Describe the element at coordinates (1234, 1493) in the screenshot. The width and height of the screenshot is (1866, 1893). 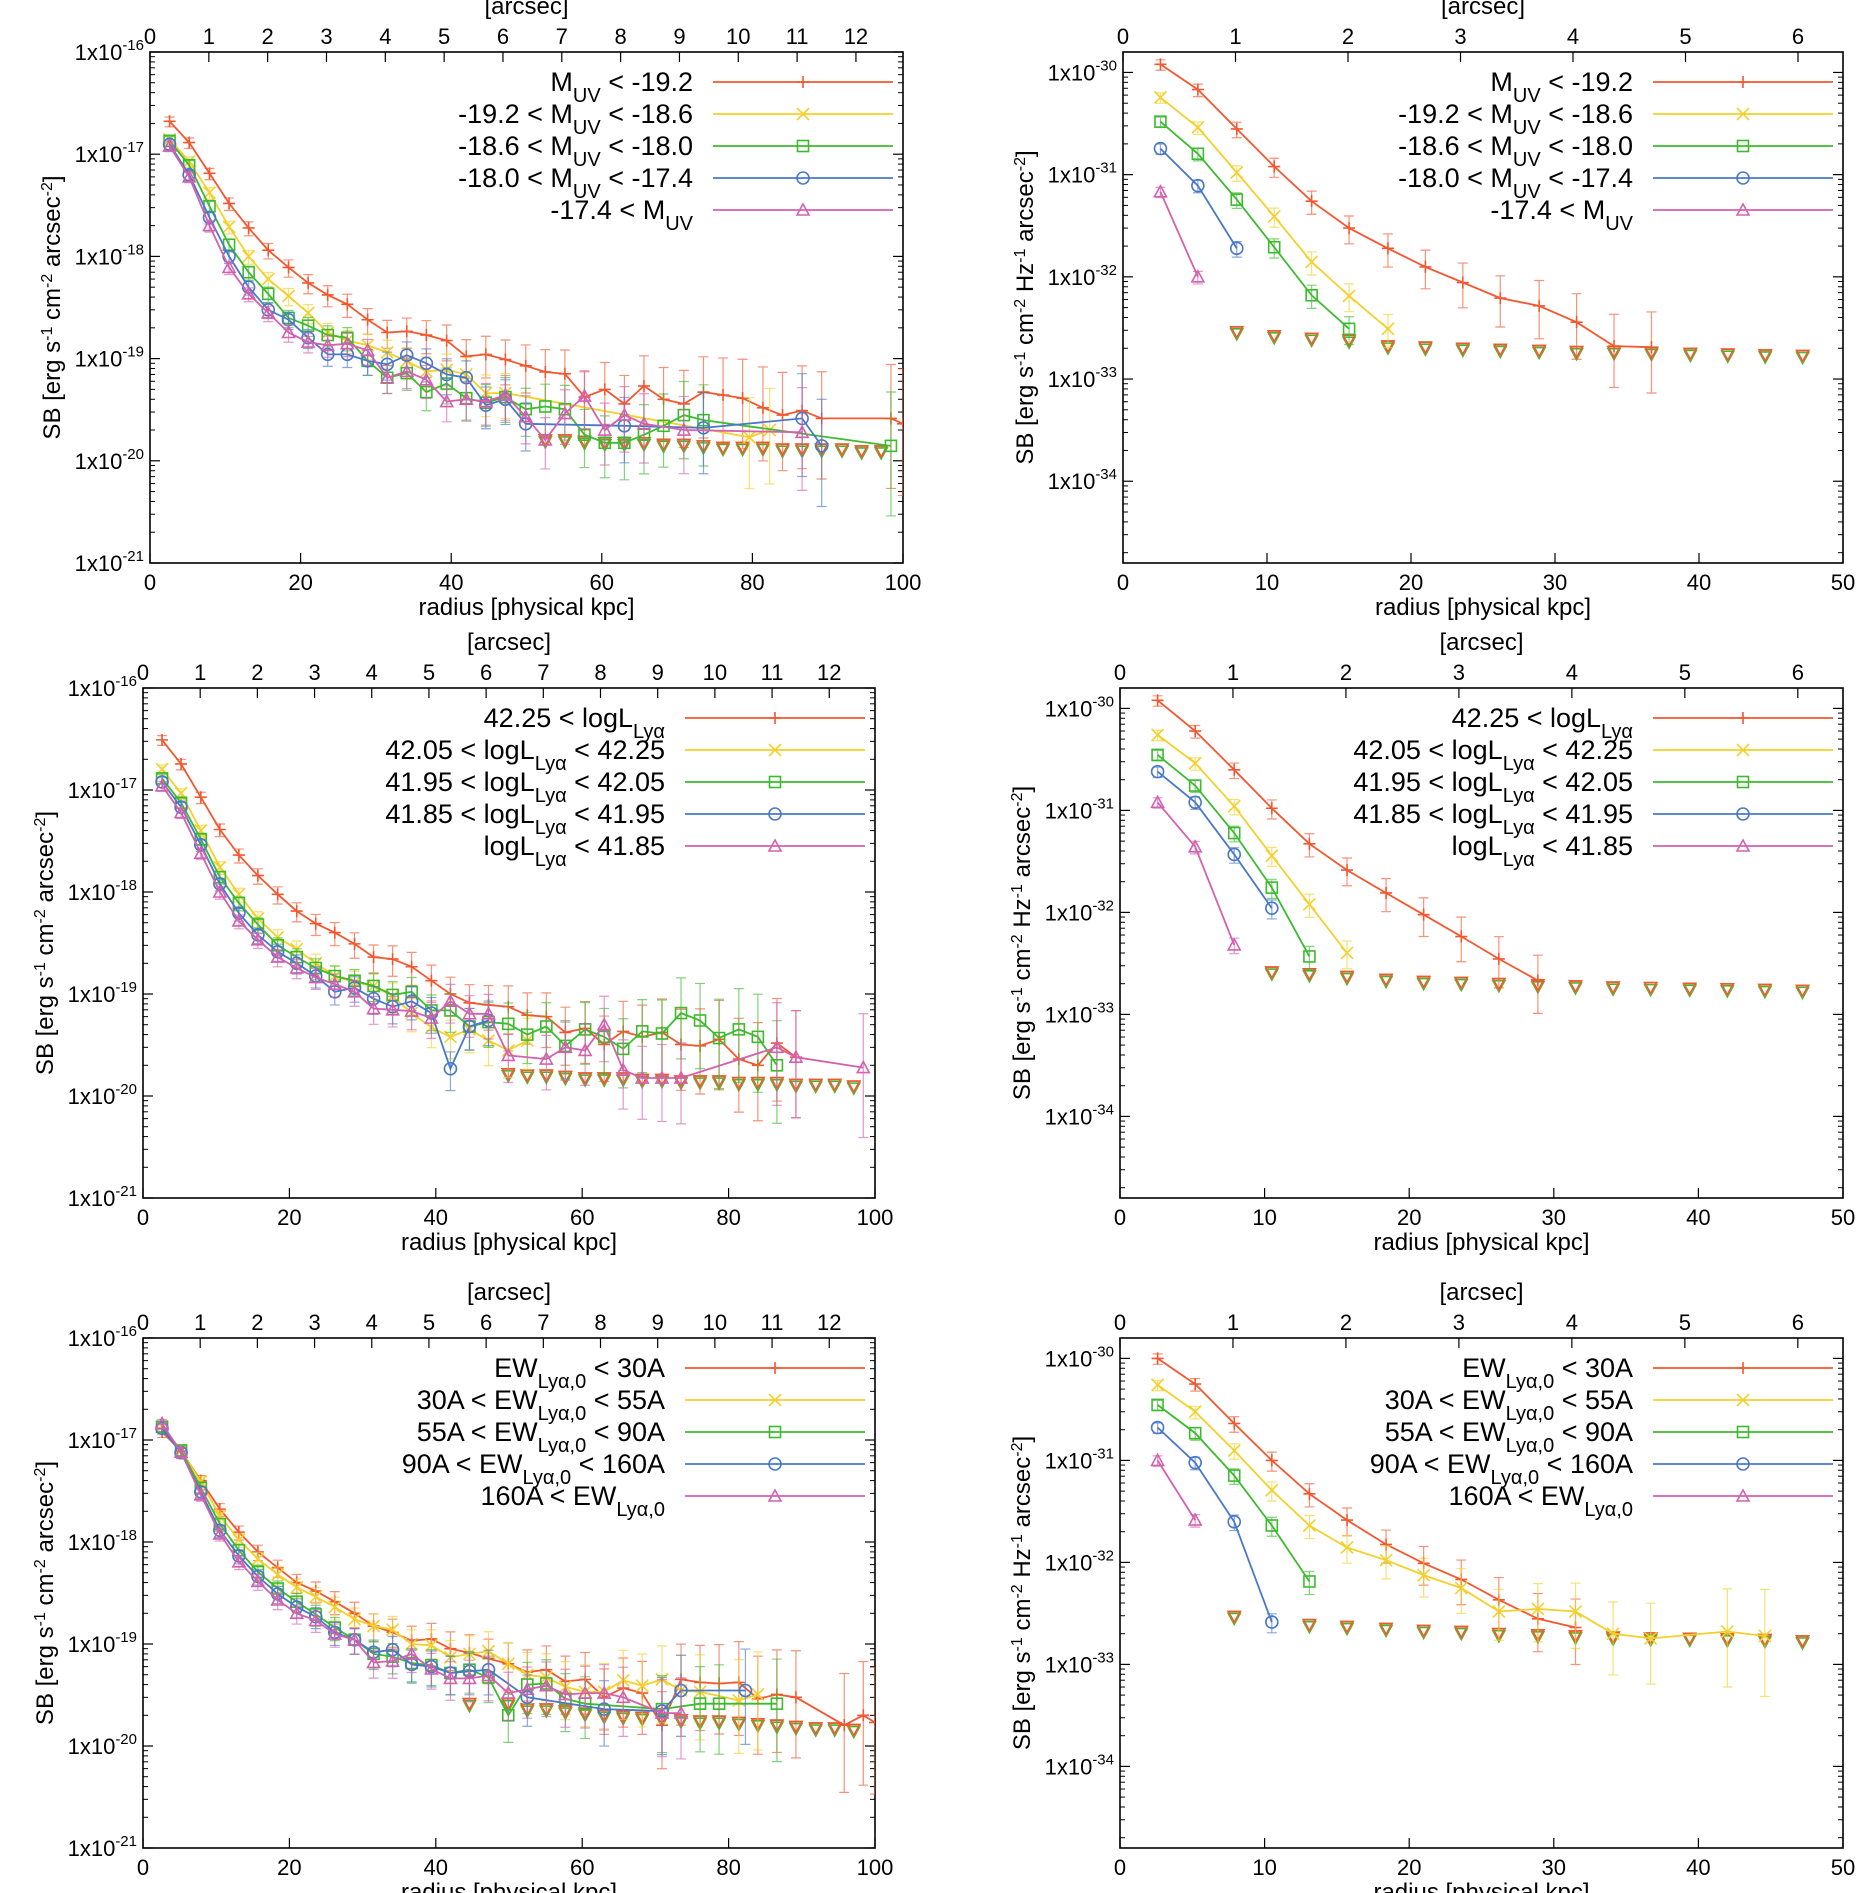
I see `series-line` at that location.